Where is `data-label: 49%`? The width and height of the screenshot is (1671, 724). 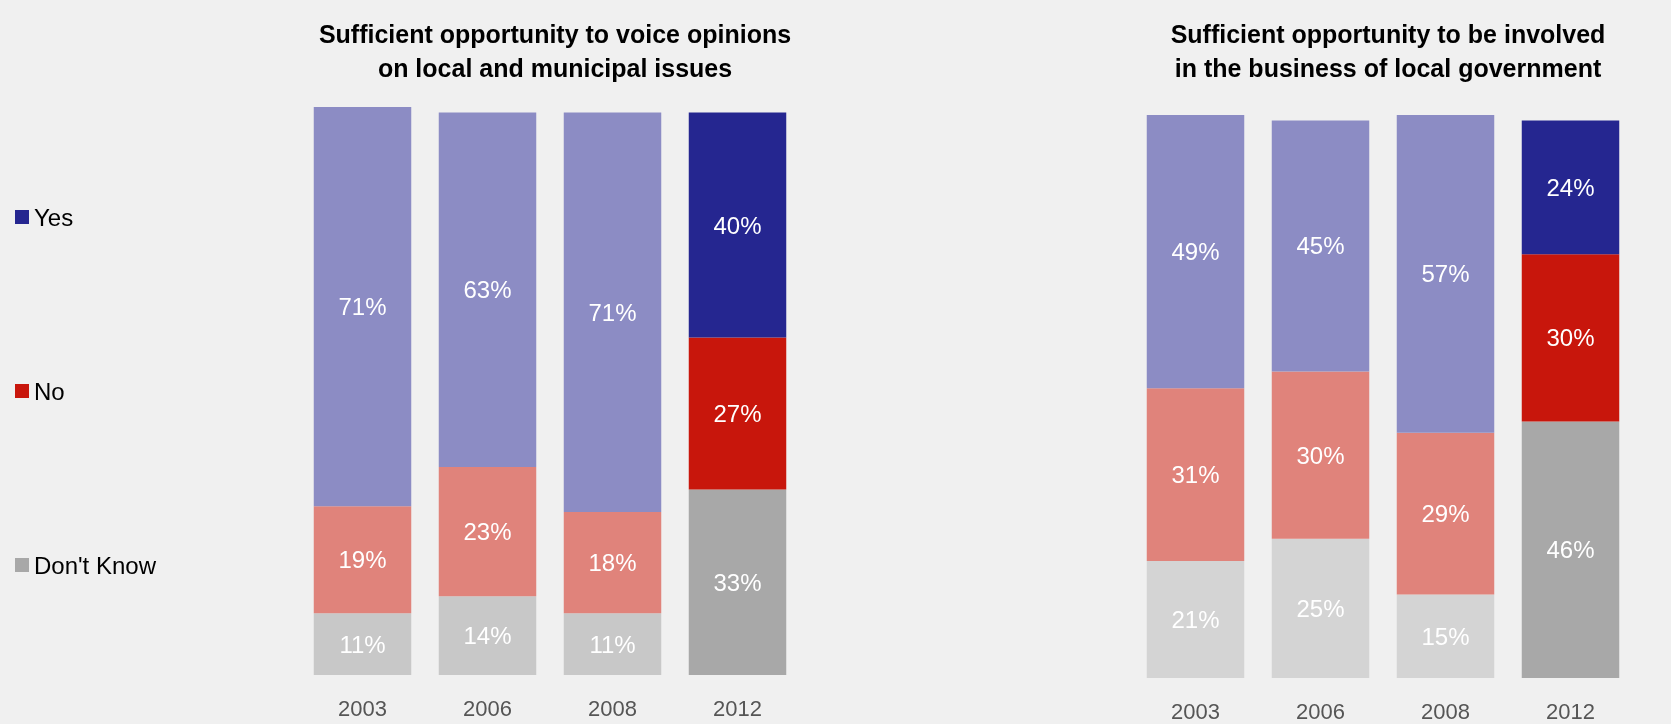
data-label: 49% is located at coordinates (1195, 252).